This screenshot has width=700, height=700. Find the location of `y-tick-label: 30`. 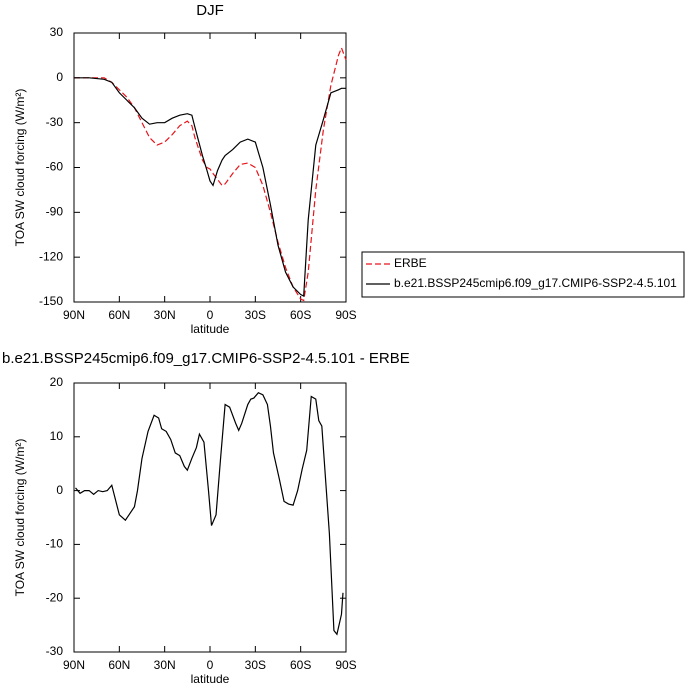

y-tick-label: 30 is located at coordinates (57, 32).